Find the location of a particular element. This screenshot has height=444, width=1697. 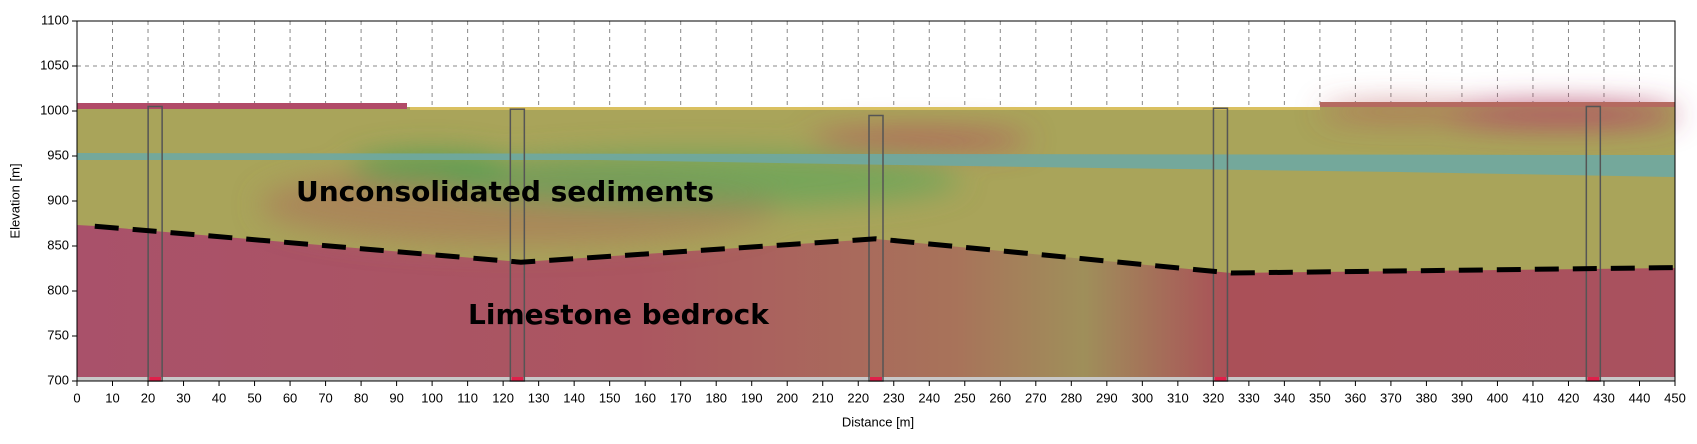

y-tick-label: 1000 is located at coordinates (54, 109).